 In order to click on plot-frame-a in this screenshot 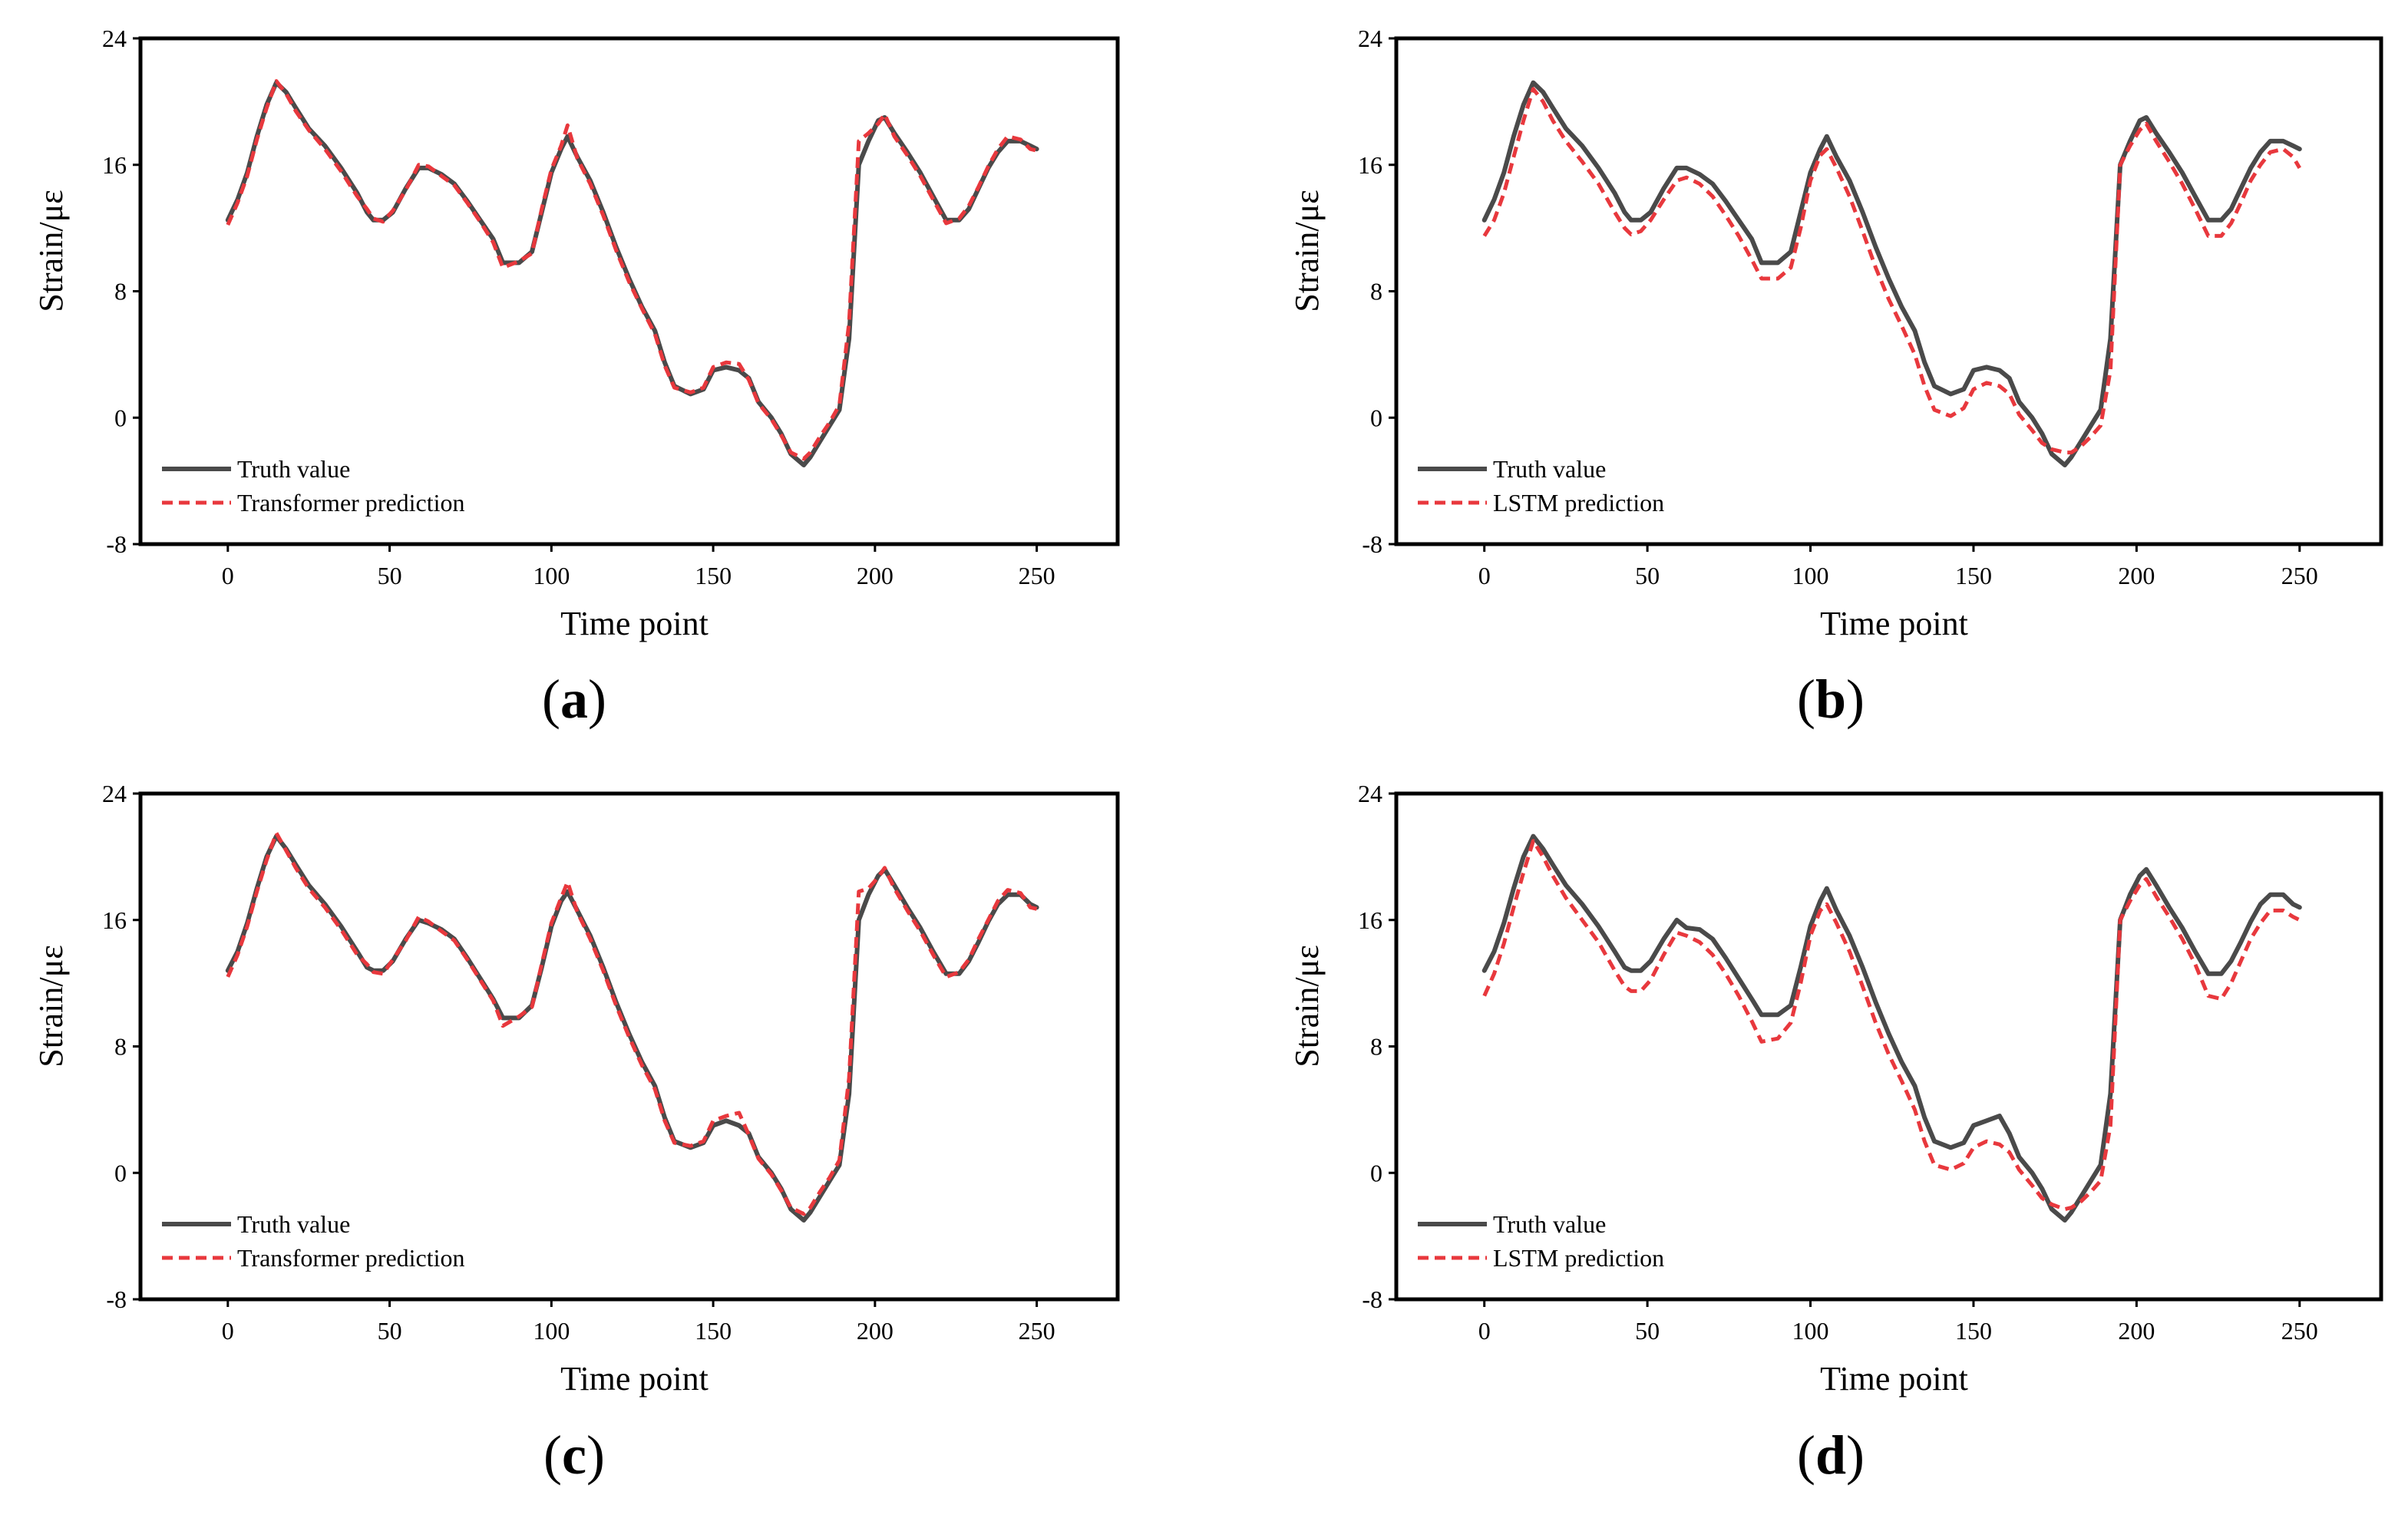, I will do `click(629, 291)`.